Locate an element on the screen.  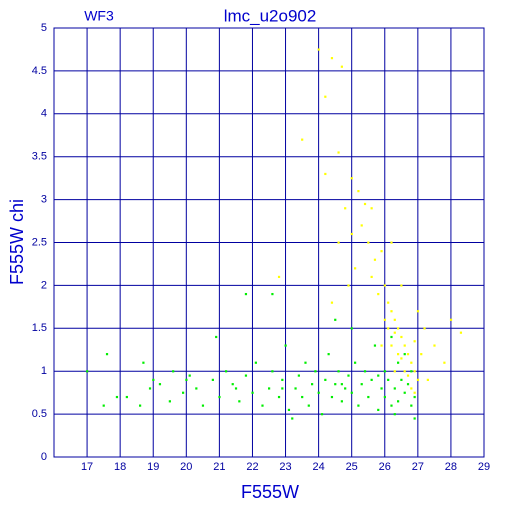
y-tick-label: 0 is located at coordinates (44, 457).